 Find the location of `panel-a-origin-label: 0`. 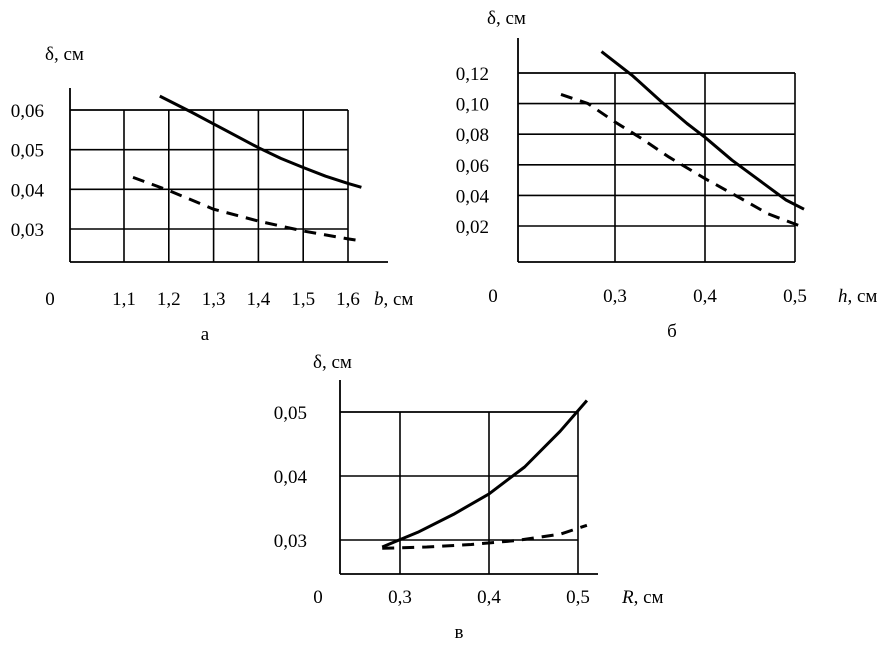

panel-a-origin-label: 0 is located at coordinates (50, 299).